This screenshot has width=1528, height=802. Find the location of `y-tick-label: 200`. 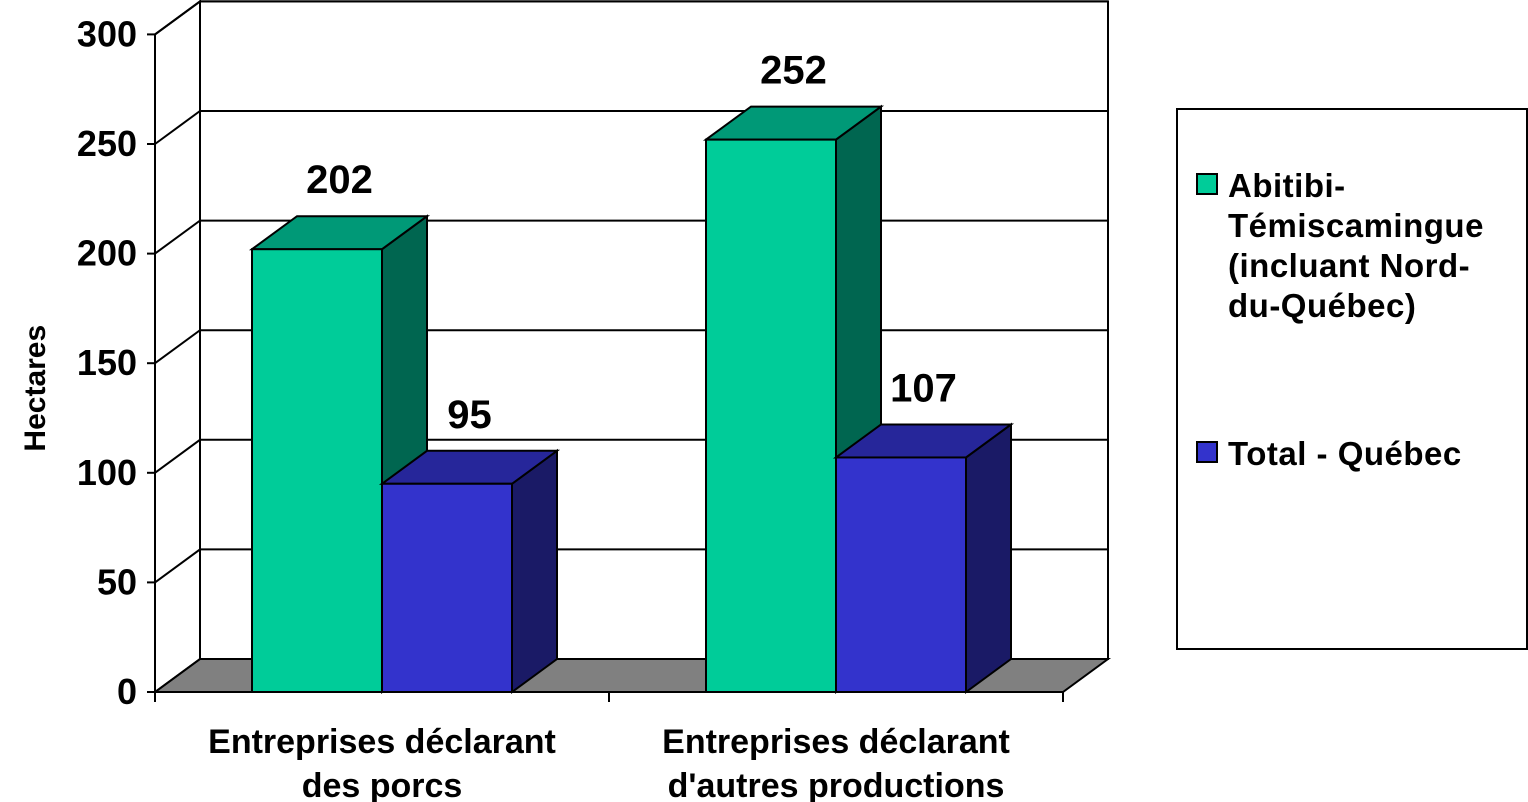

y-tick-label: 200 is located at coordinates (107, 253).